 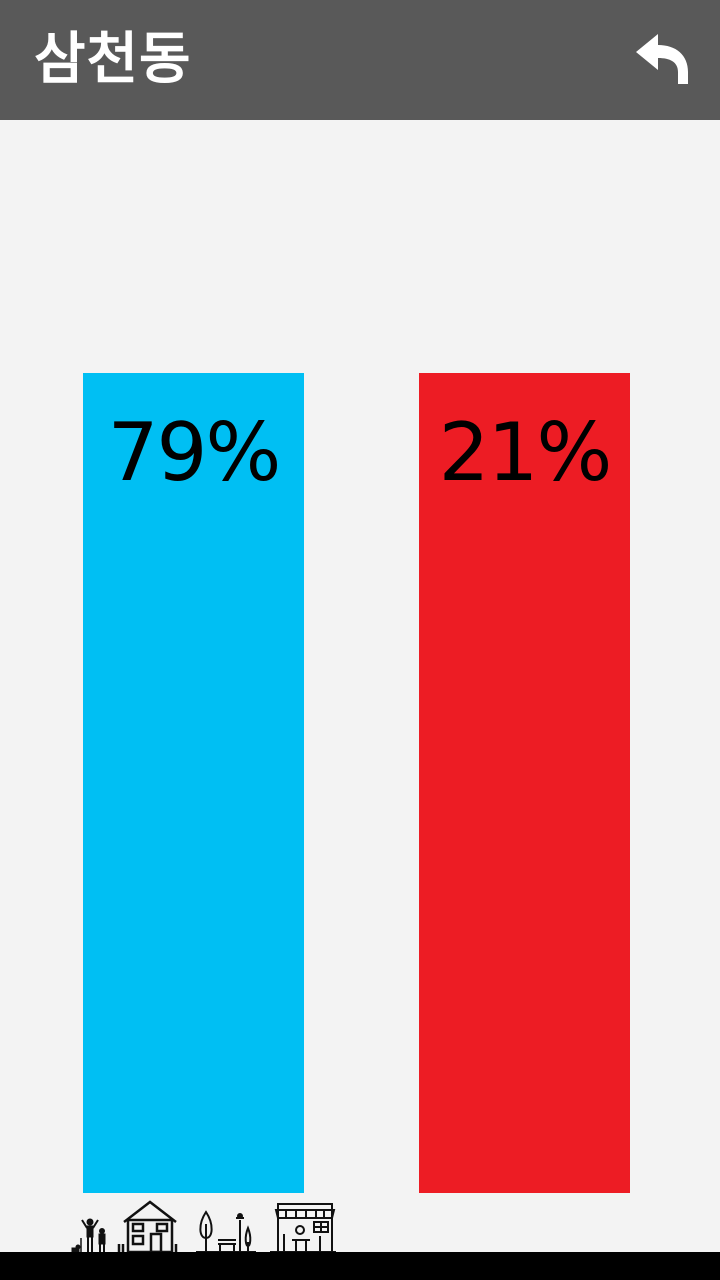 I want to click on undo-arrow-icon, so click(x=662, y=59).